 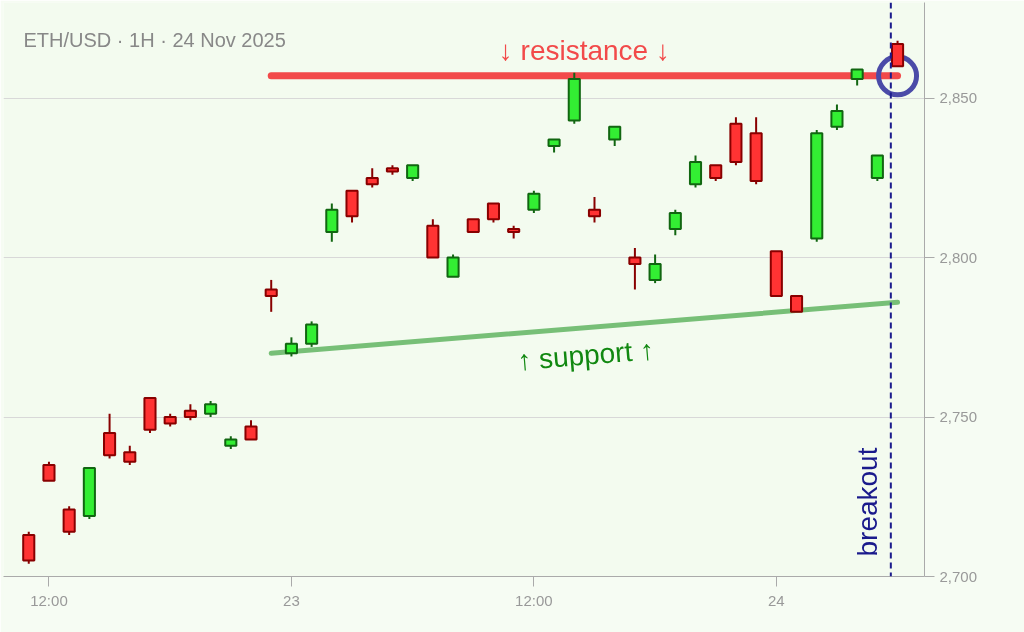 What do you see at coordinates (958, 417) in the screenshot?
I see `y-tick-label: 2,750` at bounding box center [958, 417].